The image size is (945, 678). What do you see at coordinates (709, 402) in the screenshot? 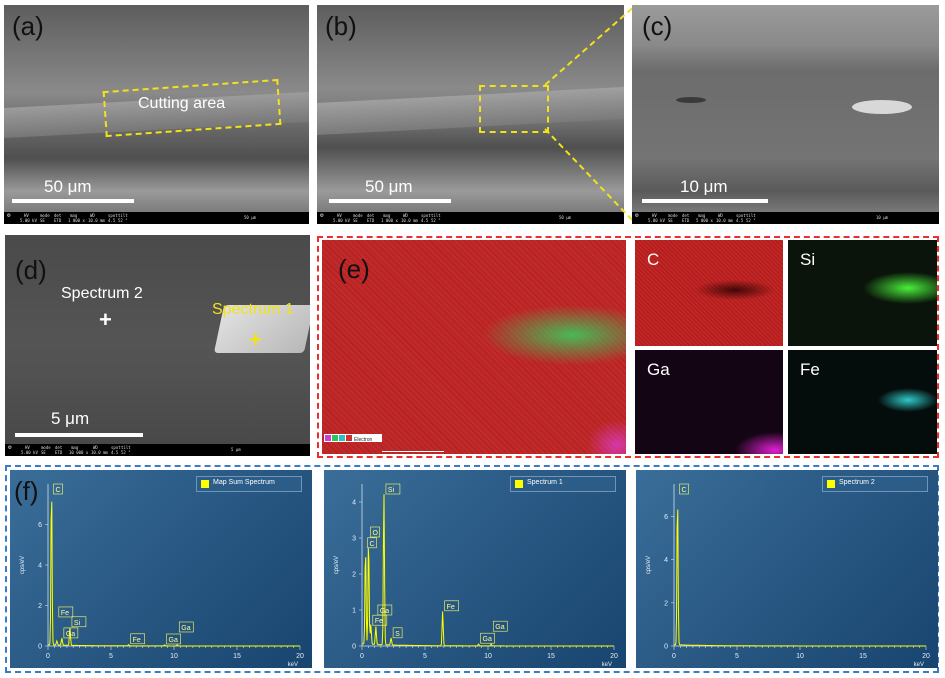
I see `eds-map-ga: Ga` at bounding box center [709, 402].